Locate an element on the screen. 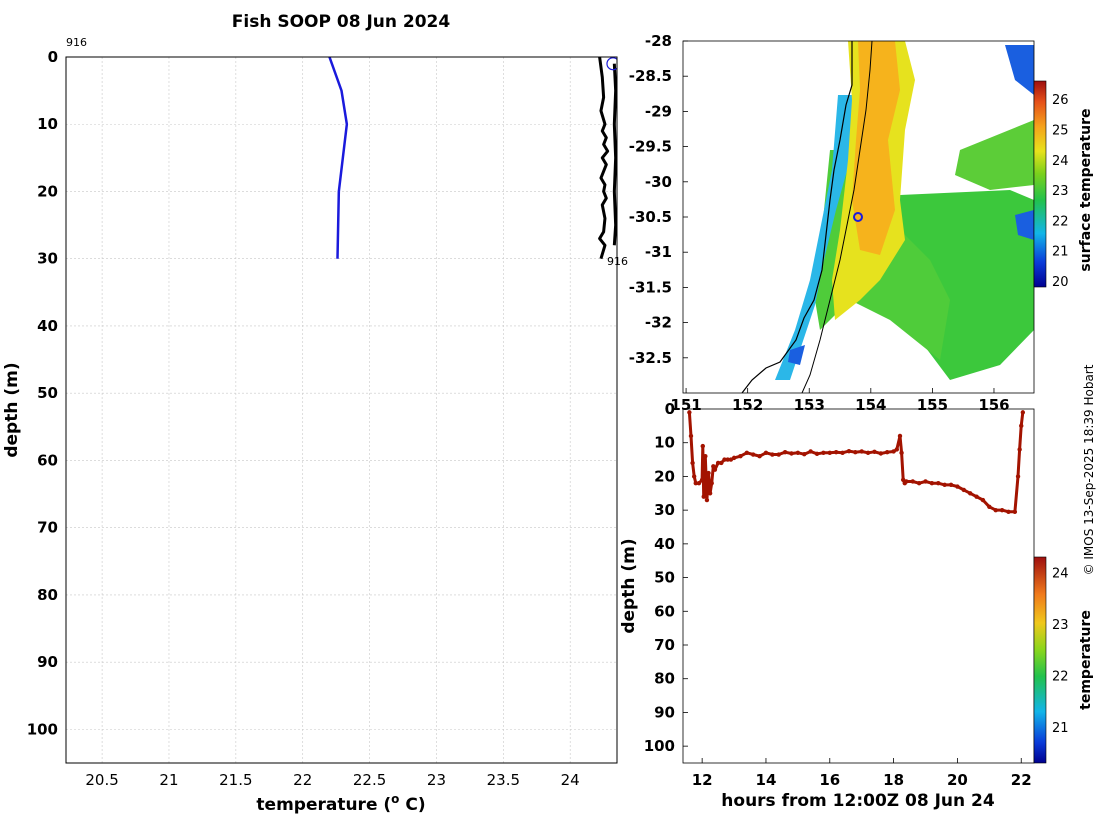 The image size is (1100, 820). temperature-colorbar-tick-label: 23 is located at coordinates (1060, 625).